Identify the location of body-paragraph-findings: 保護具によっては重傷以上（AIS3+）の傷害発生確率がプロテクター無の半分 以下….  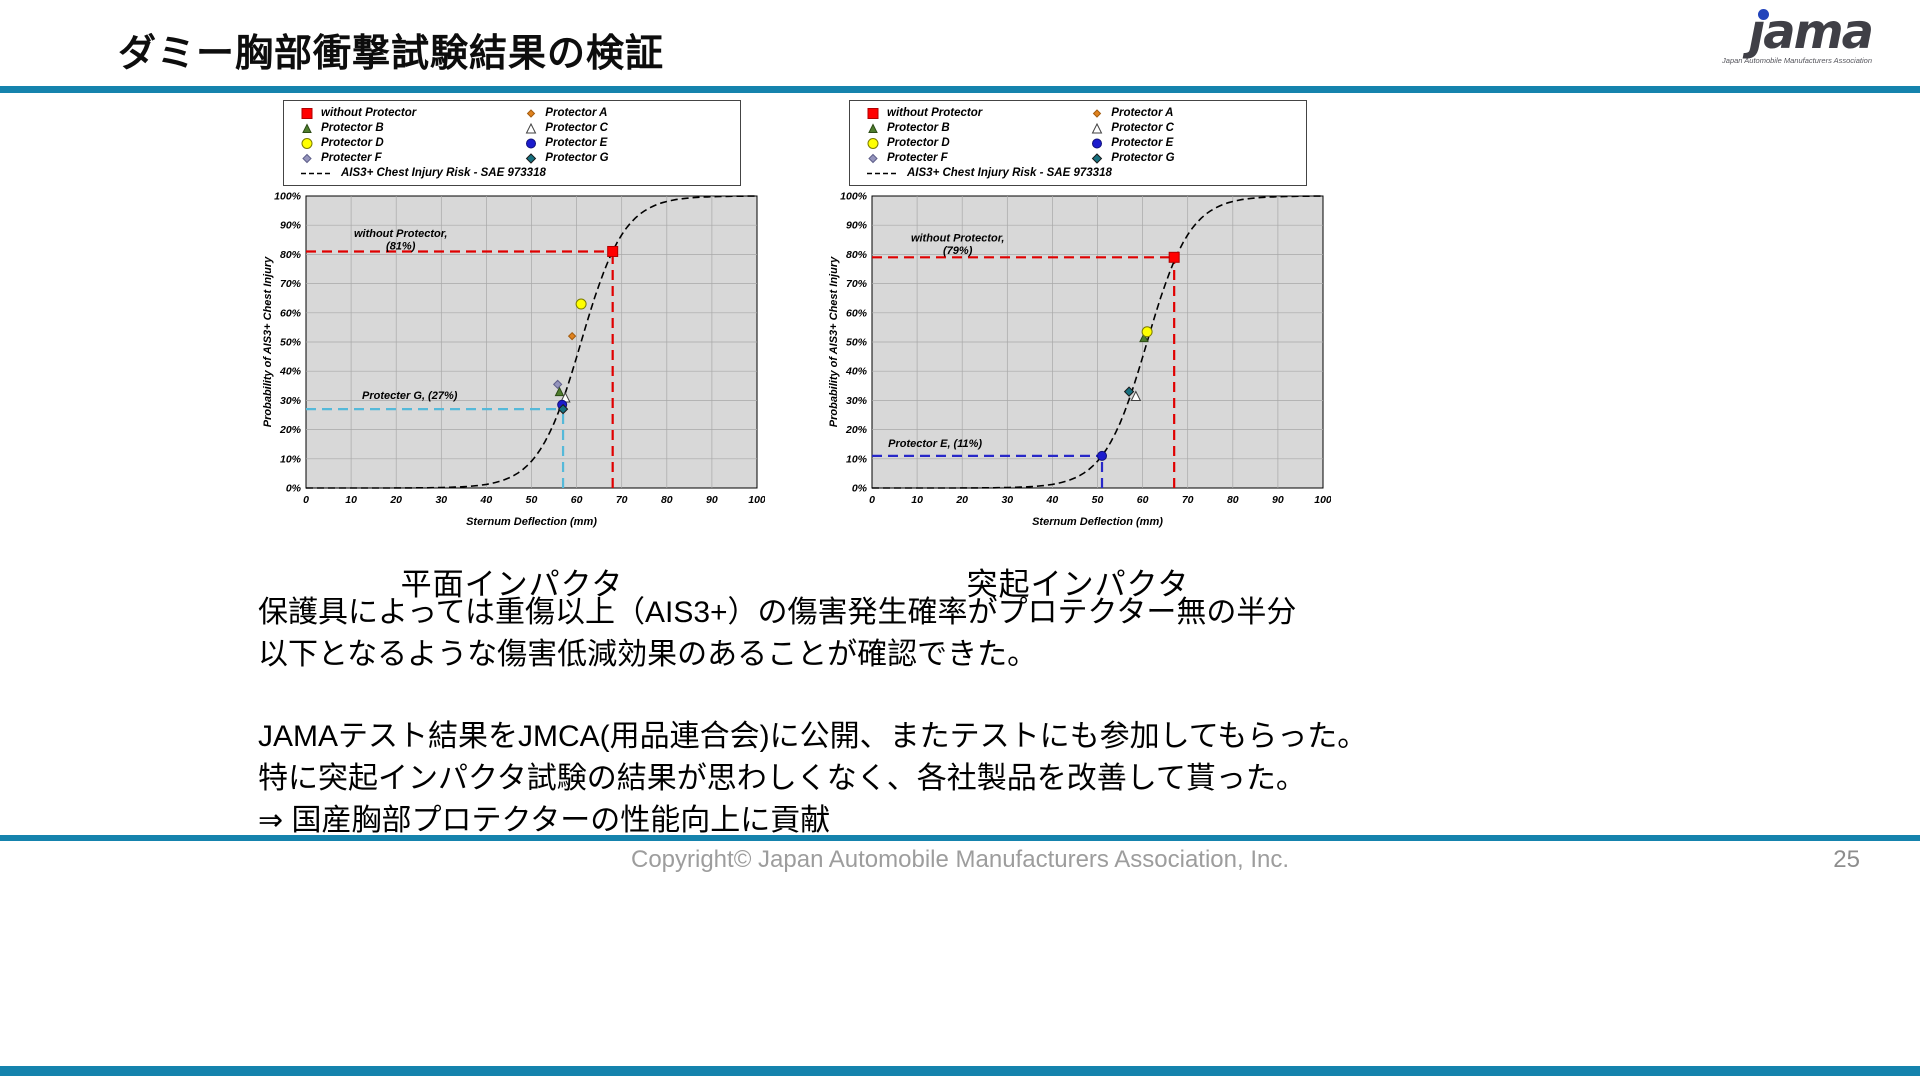
(777, 633).